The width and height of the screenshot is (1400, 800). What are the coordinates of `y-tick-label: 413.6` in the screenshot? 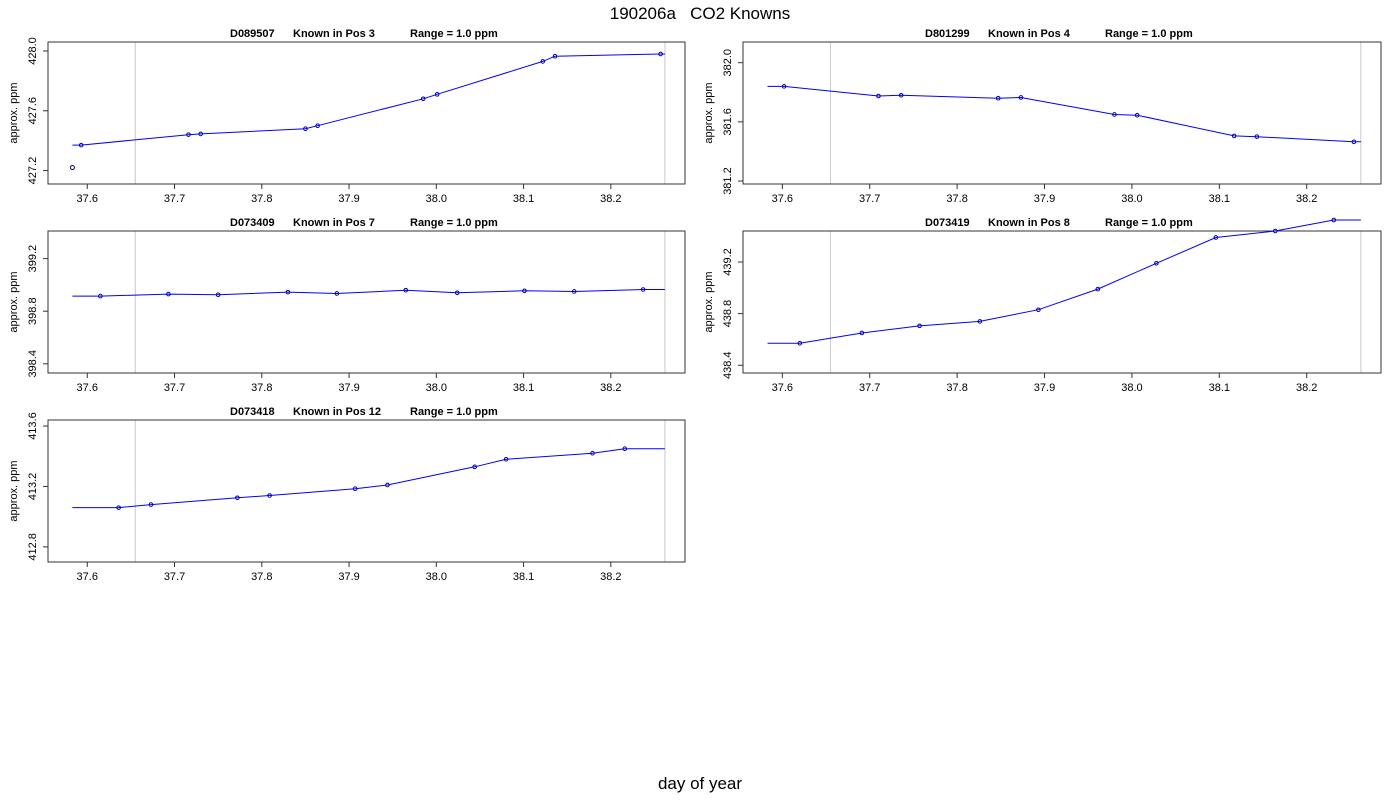 It's located at (33, 426).